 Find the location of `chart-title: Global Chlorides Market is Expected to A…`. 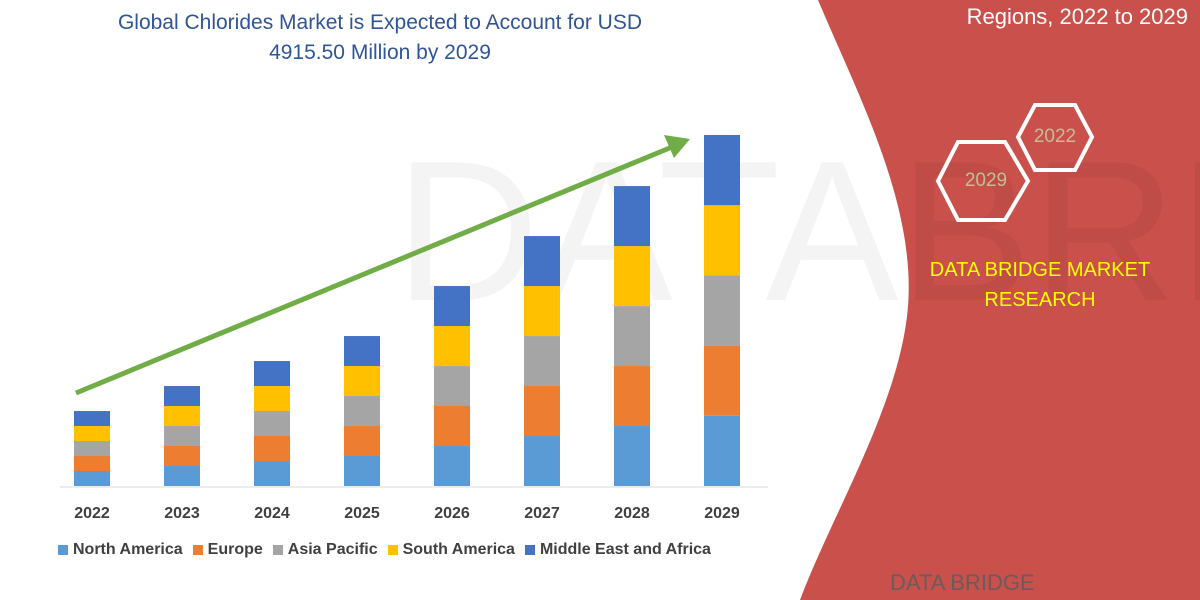

chart-title: Global Chlorides Market is Expected to A… is located at coordinates (380, 38).